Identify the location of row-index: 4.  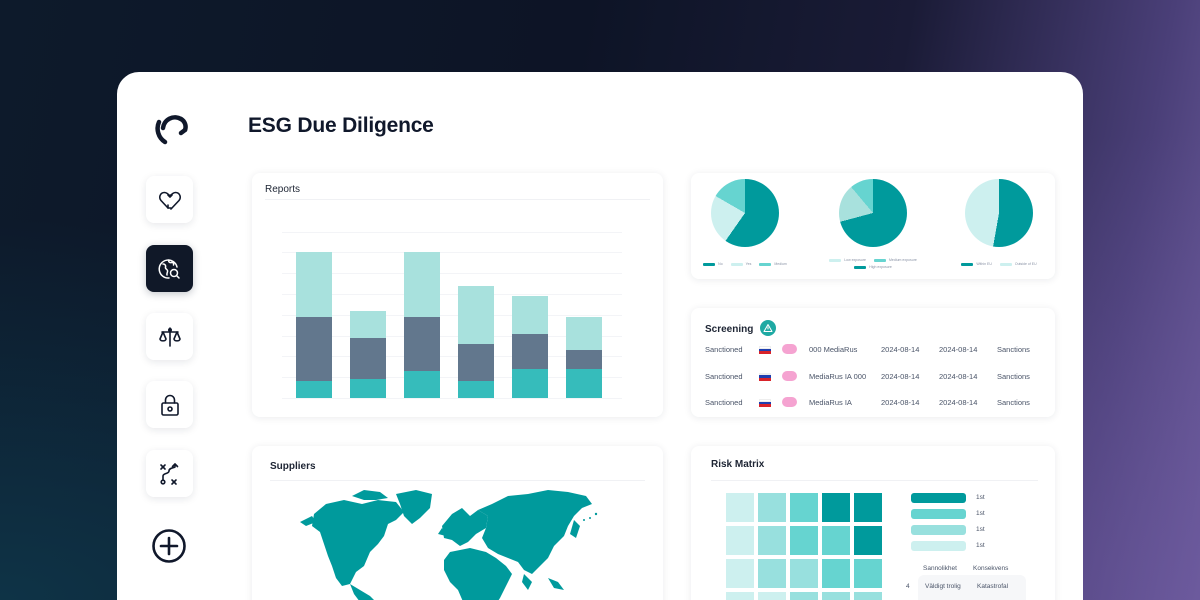
(908, 586).